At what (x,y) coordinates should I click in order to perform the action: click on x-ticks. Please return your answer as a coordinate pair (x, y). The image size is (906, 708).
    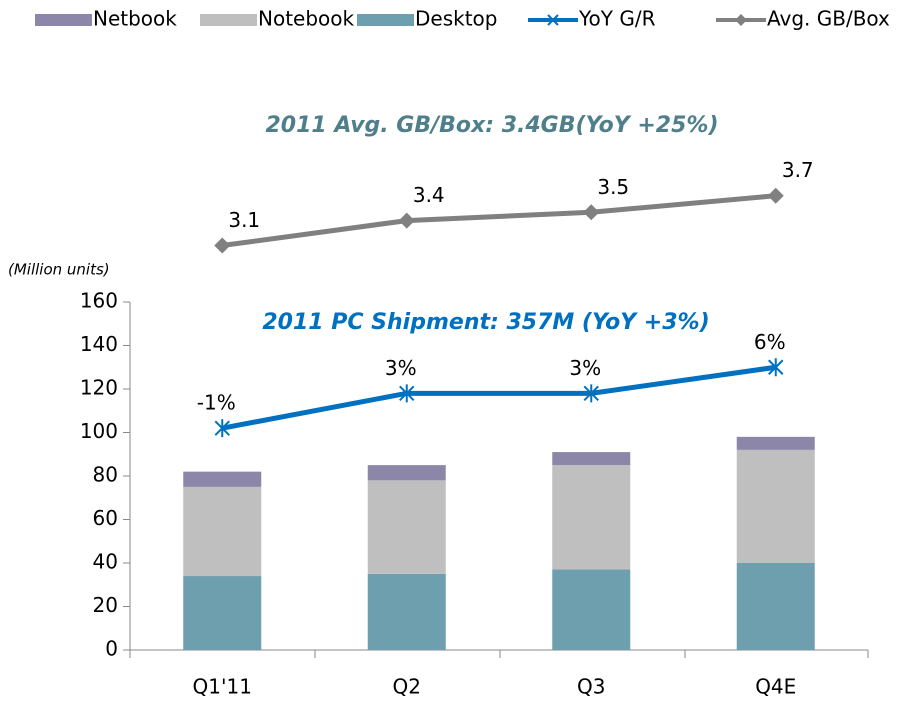
    Looking at the image, I should click on (499, 654).